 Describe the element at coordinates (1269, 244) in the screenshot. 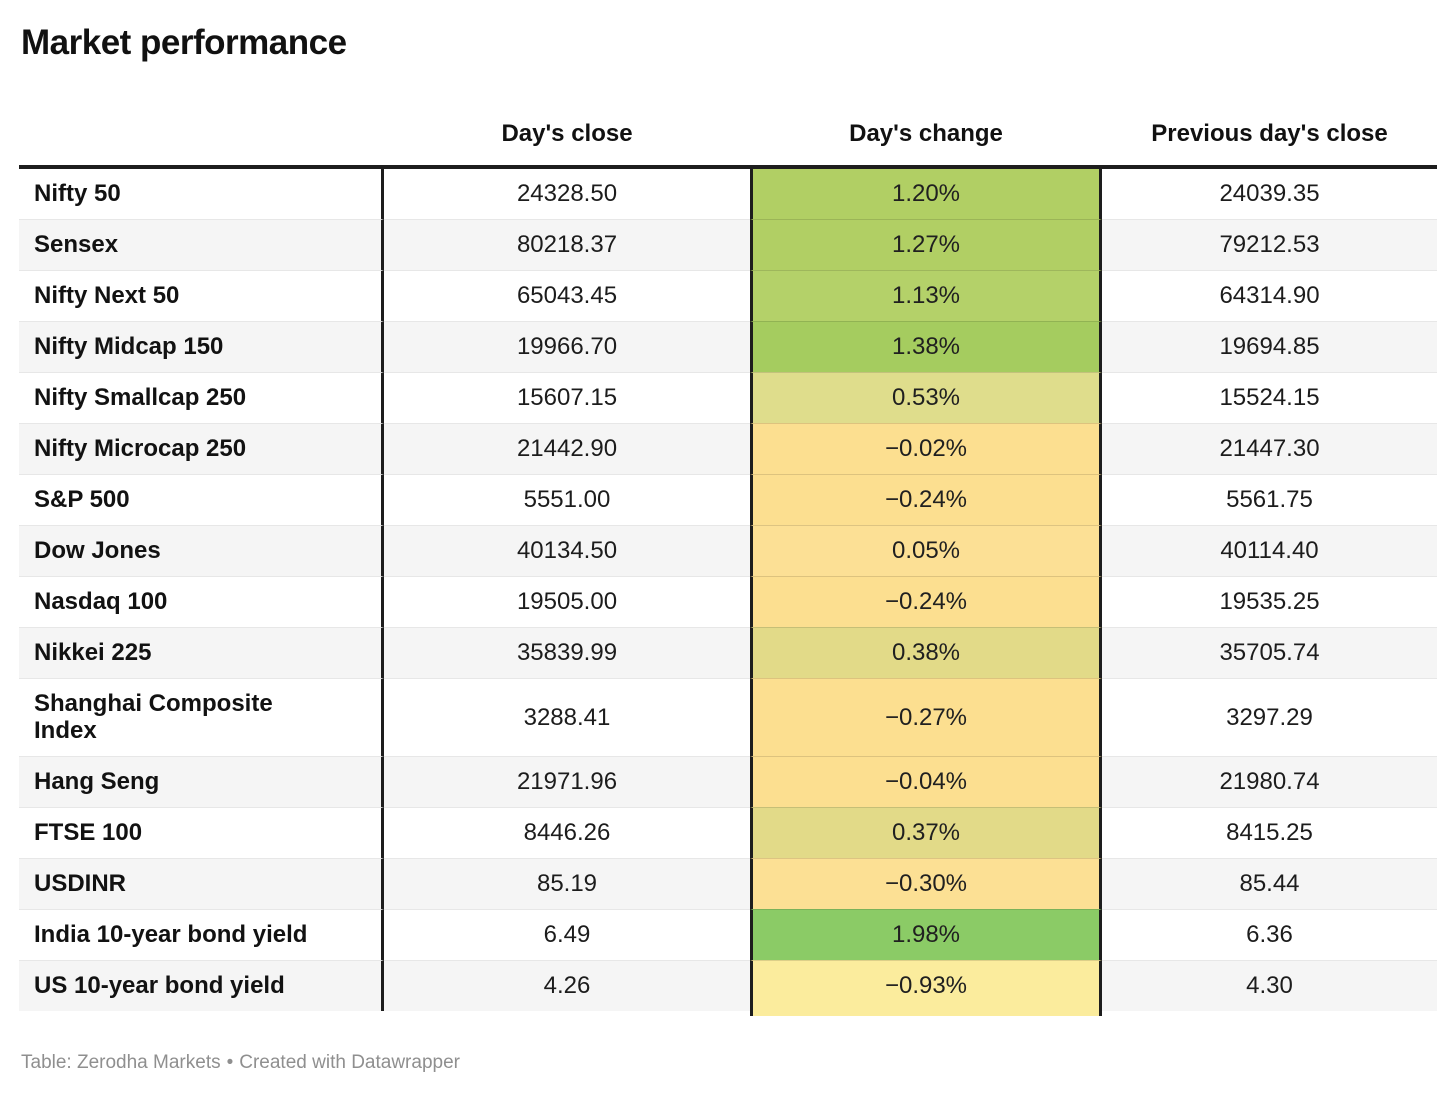

I see `previous-close-value: 79212.53` at that location.